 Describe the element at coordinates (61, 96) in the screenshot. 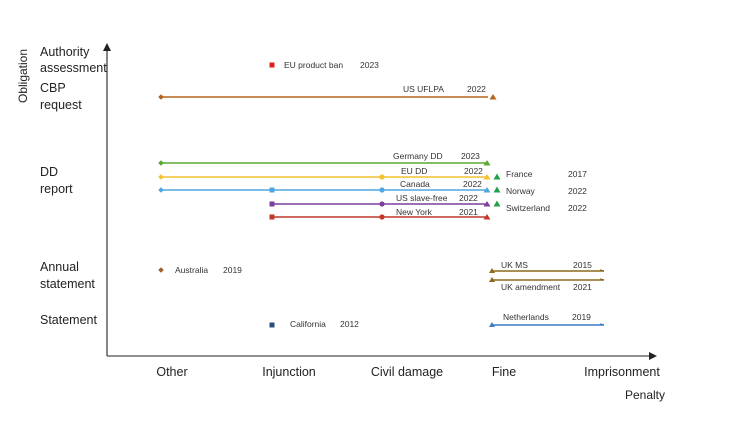

I see `y-tick-cbp-request: CBP request` at that location.